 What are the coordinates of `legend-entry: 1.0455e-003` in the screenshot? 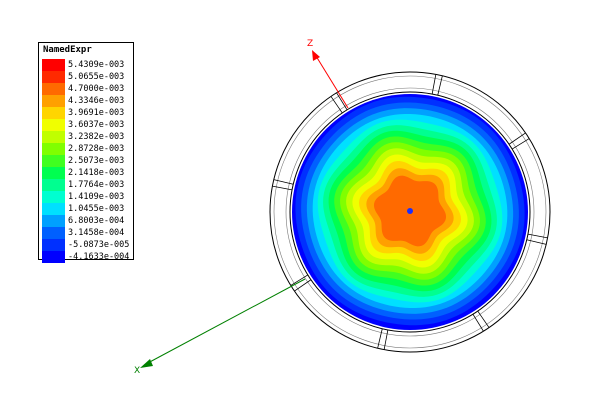 It's located at (87, 209).